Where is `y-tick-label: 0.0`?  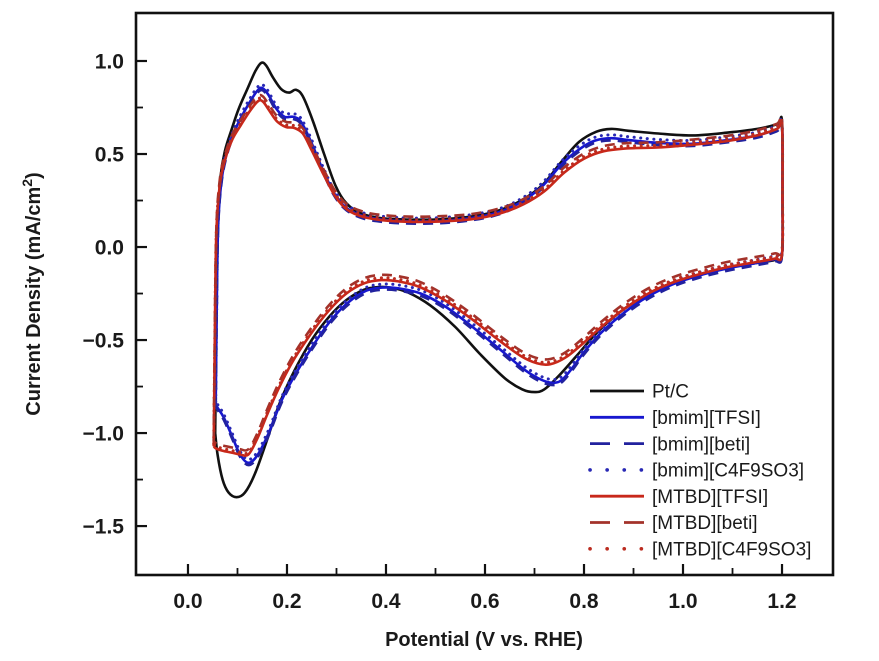
y-tick-label: 0.0 is located at coordinates (109, 247).